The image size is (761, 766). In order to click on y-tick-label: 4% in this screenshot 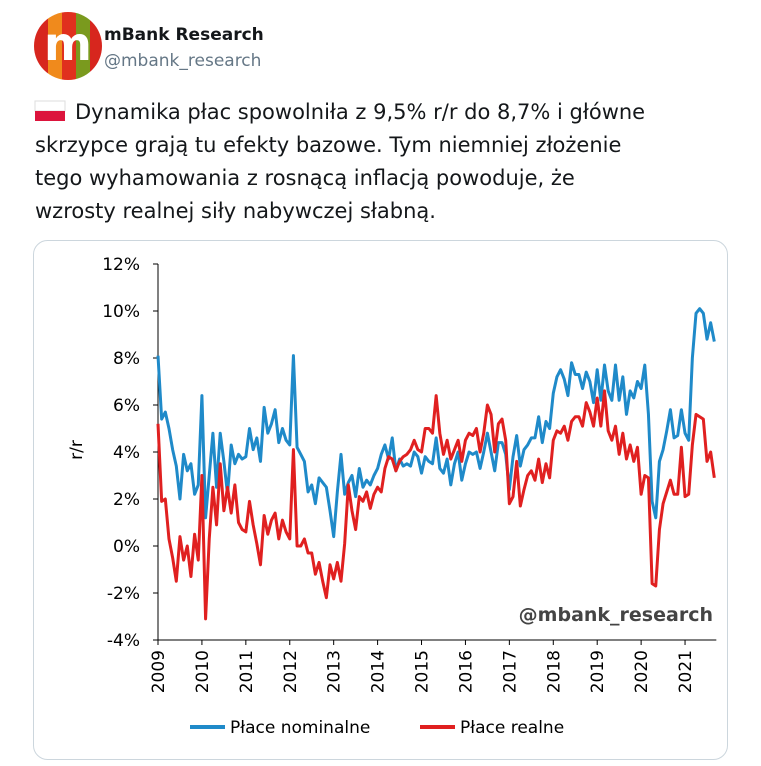, I will do `click(126, 453)`.